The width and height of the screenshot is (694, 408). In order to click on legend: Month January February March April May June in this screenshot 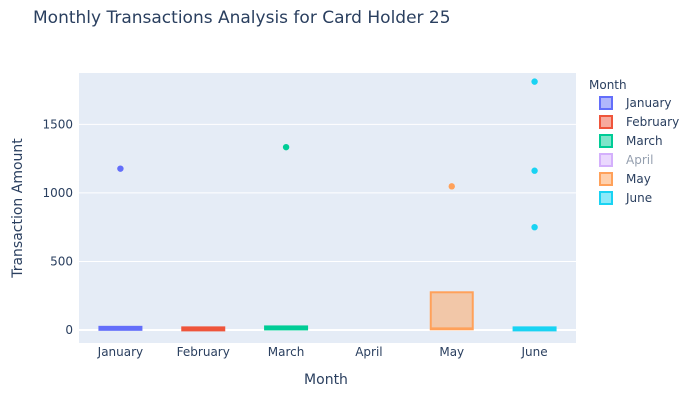, I will do `click(634, 141)`.